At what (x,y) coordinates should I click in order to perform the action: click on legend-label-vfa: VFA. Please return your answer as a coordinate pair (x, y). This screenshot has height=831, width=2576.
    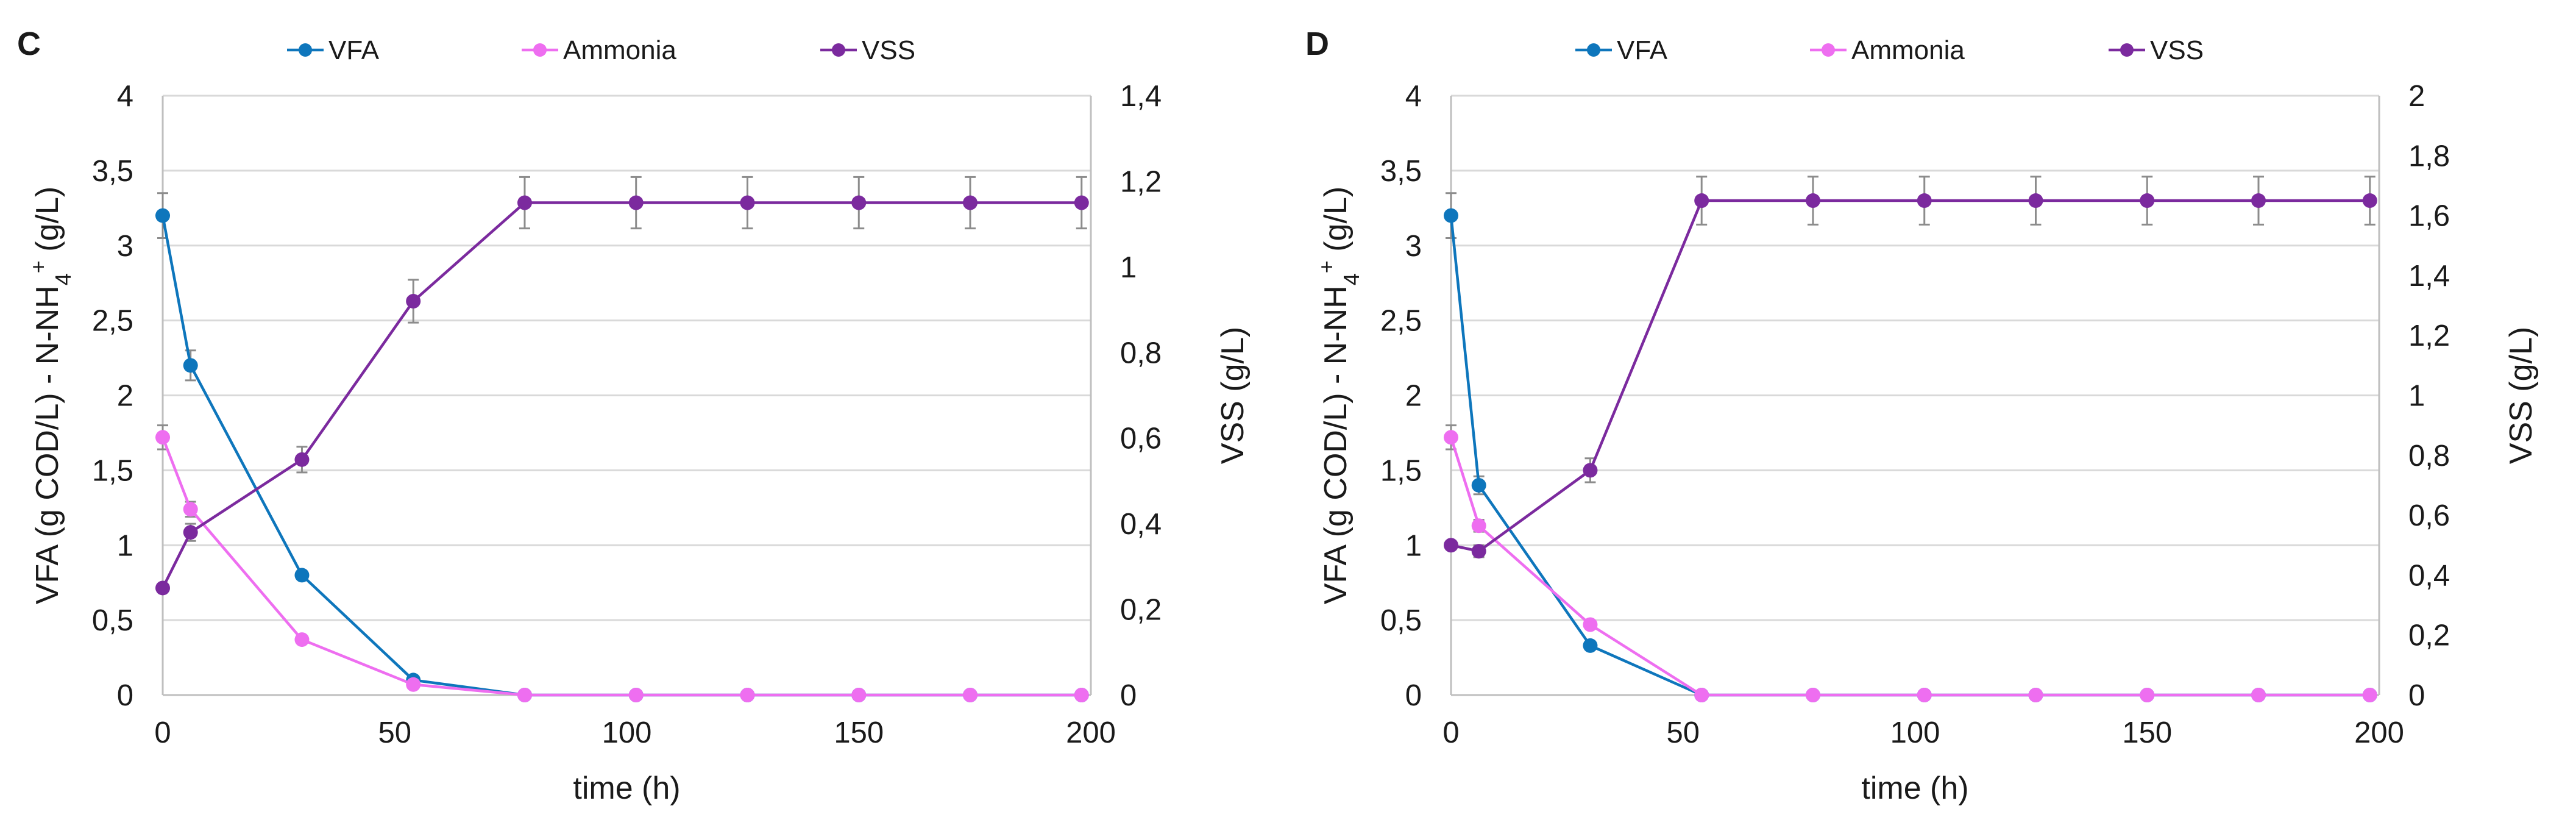
    Looking at the image, I should click on (1643, 50).